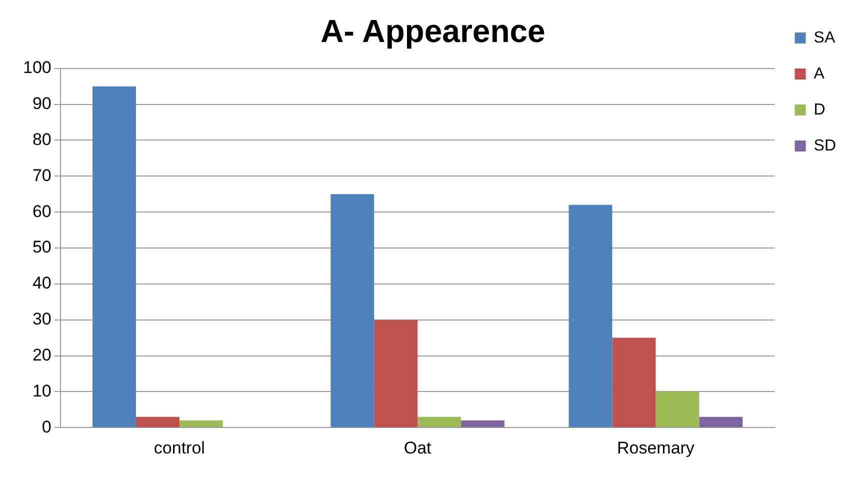 This screenshot has width=856, height=482. Describe the element at coordinates (42, 247) in the screenshot. I see `y-tick-label: 50` at that location.